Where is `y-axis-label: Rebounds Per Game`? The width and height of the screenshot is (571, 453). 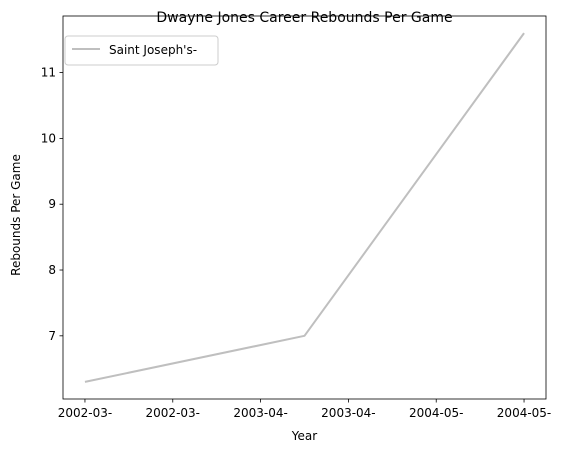 y-axis-label: Rebounds Per Game is located at coordinates (16, 215).